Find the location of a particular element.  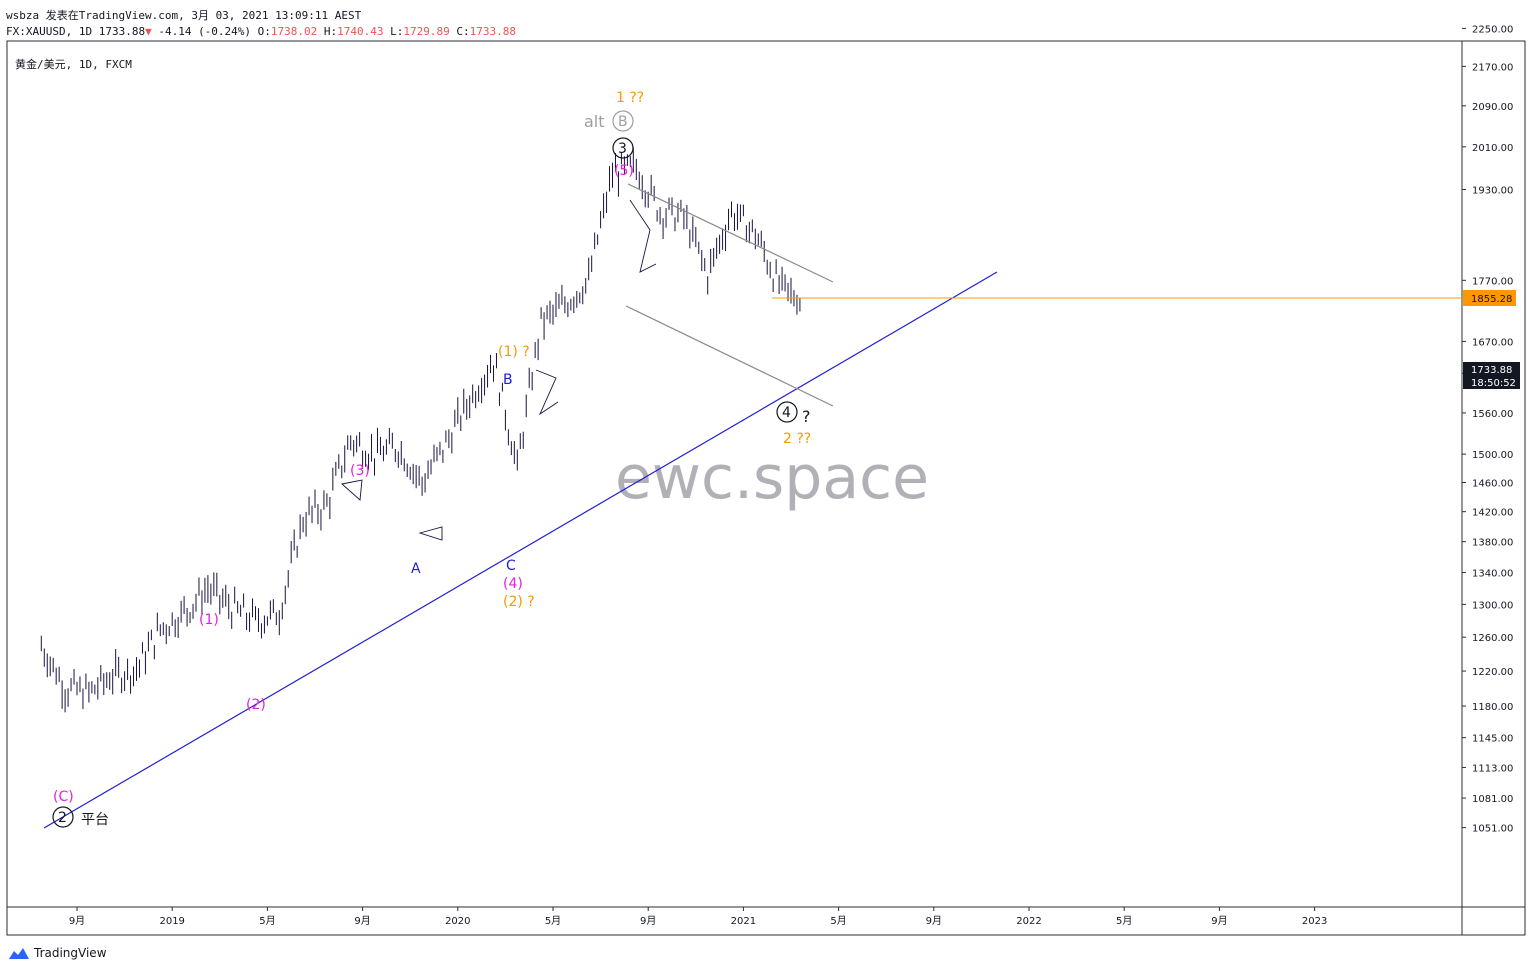

price-tick-label: 1670.00 is located at coordinates (1492, 342).